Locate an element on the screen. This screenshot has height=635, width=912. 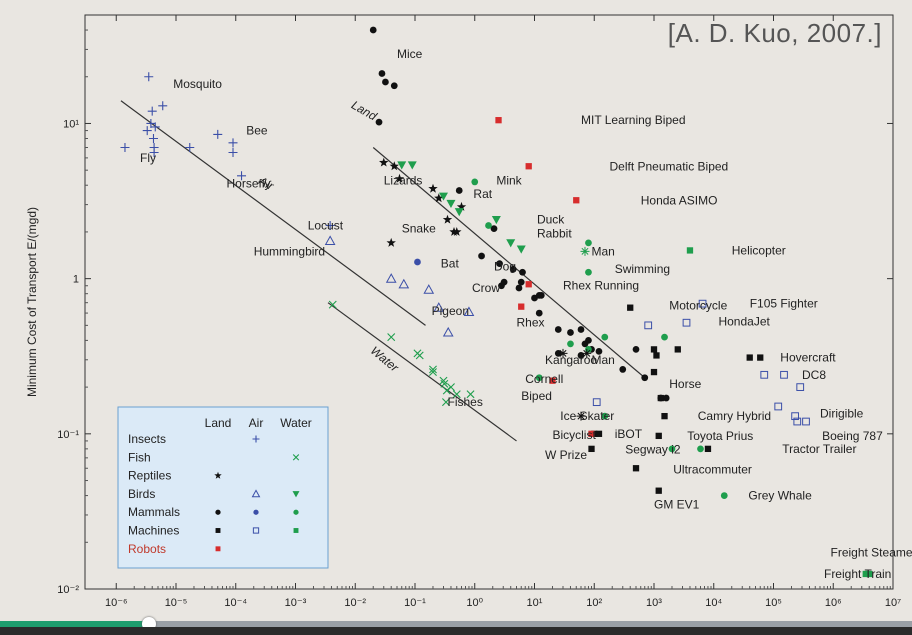
x-tick-label: 10⁻⁵ is located at coordinates (176, 603).